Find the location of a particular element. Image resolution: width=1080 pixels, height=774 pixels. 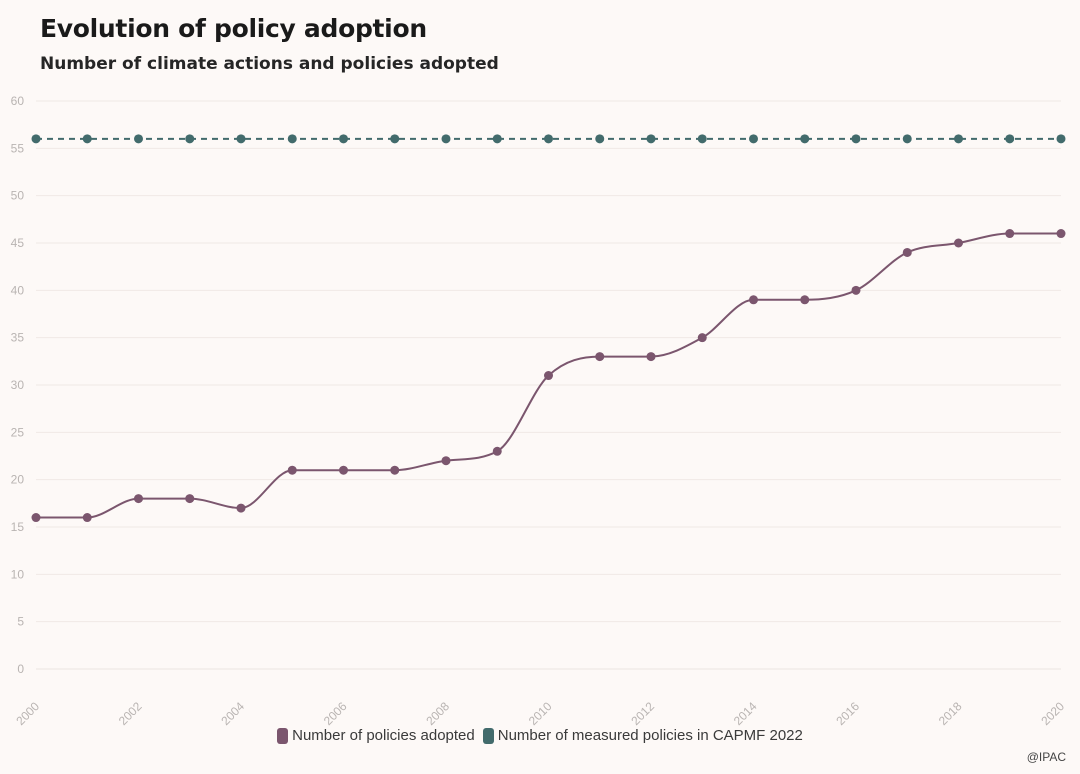

legend-swatch-measured-policies is located at coordinates (488, 735).